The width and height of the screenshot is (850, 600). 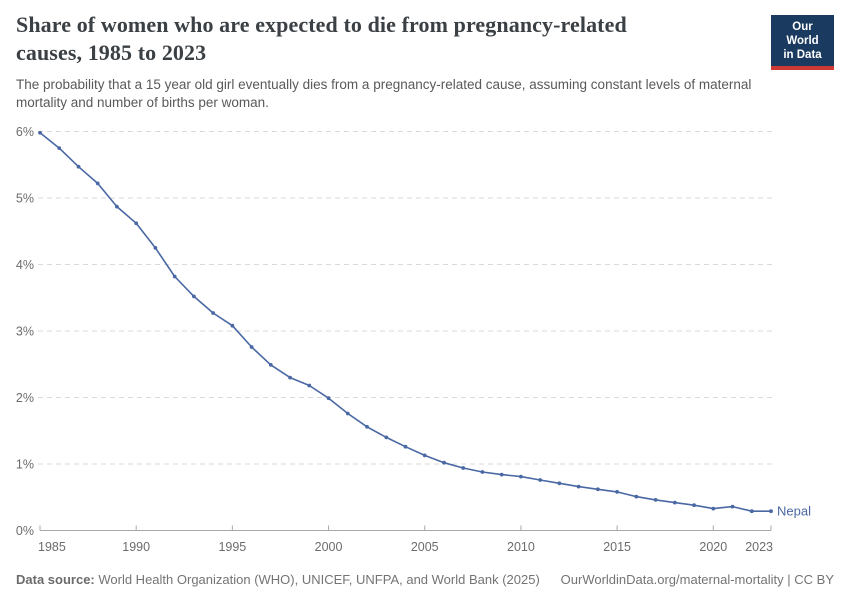 I want to click on owid-logo: Our World in Data, so click(x=802, y=42).